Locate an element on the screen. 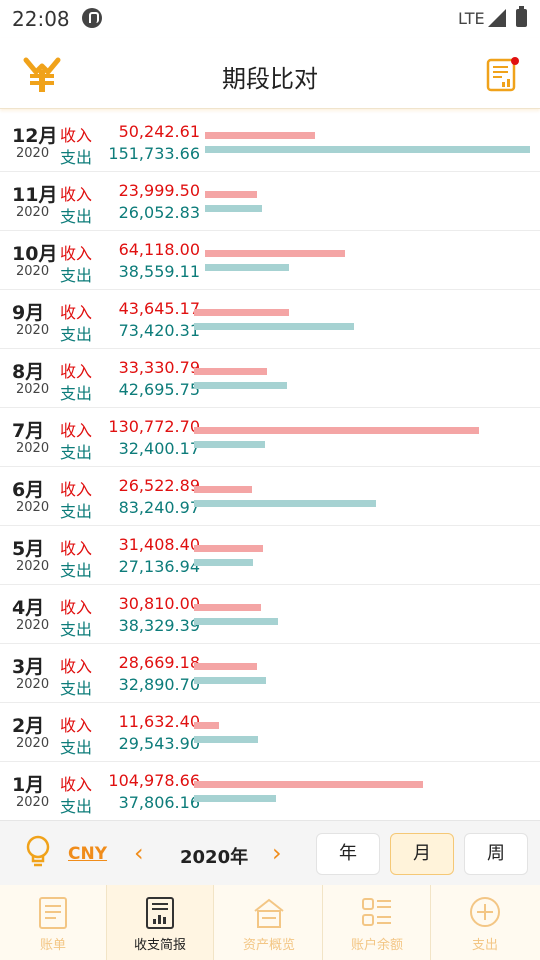 The width and height of the screenshot is (540, 960). page-title: 期段比对 is located at coordinates (270, 79).